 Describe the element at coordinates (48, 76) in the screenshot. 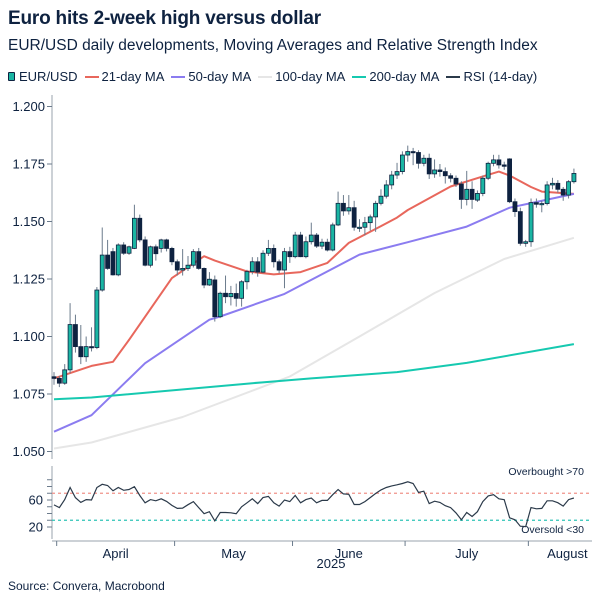

I see `legend-label: EUR/USD` at that location.